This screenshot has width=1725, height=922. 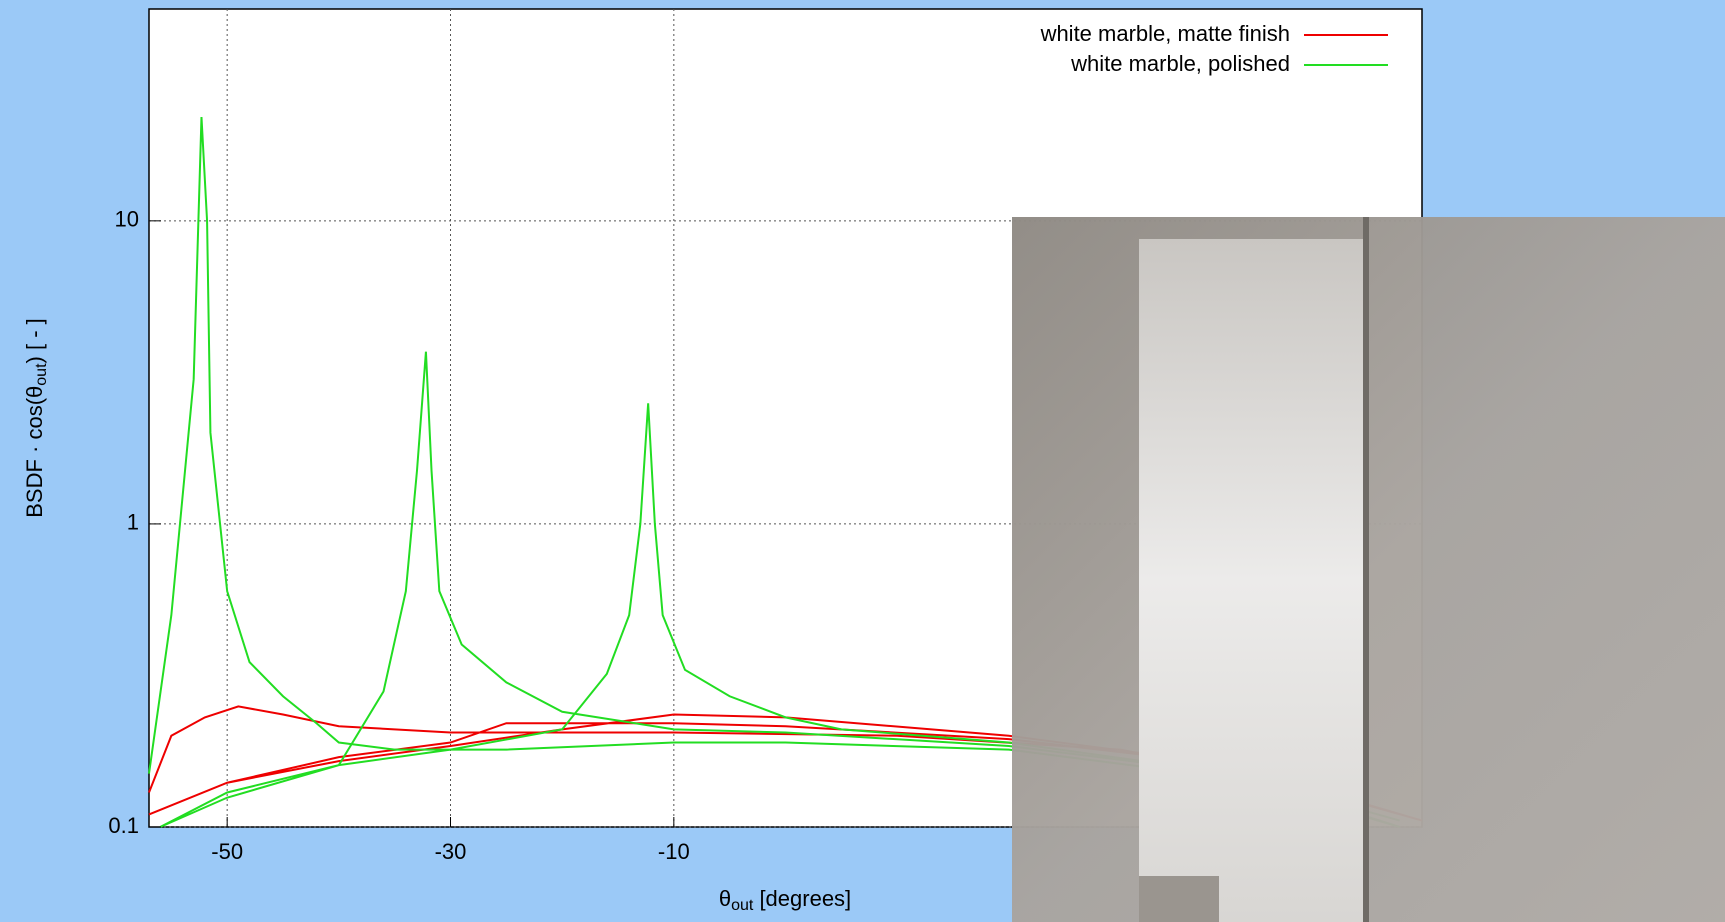 I want to click on y-label-after: ) [ - ], so click(x=34, y=340).